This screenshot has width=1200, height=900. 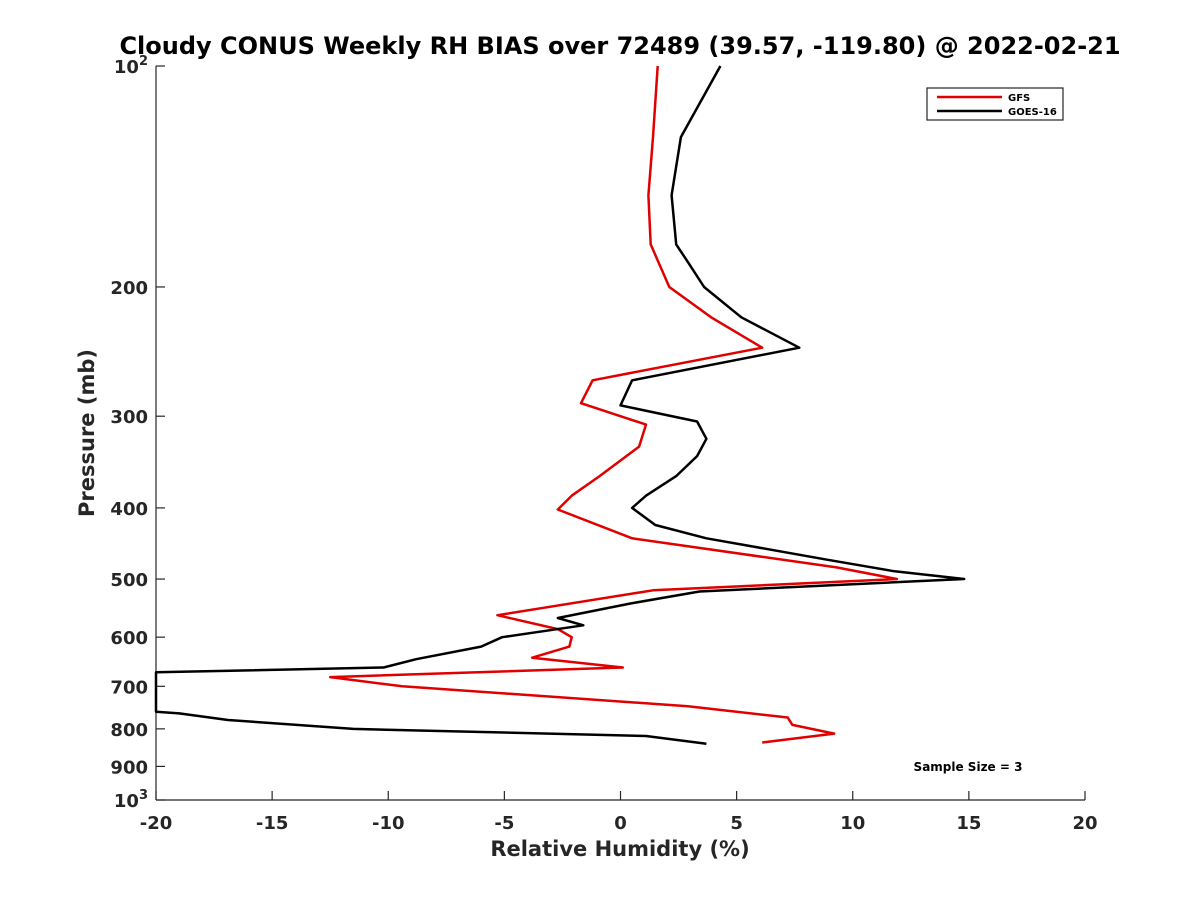 I want to click on y-tick-label: 10³, so click(x=131, y=800).